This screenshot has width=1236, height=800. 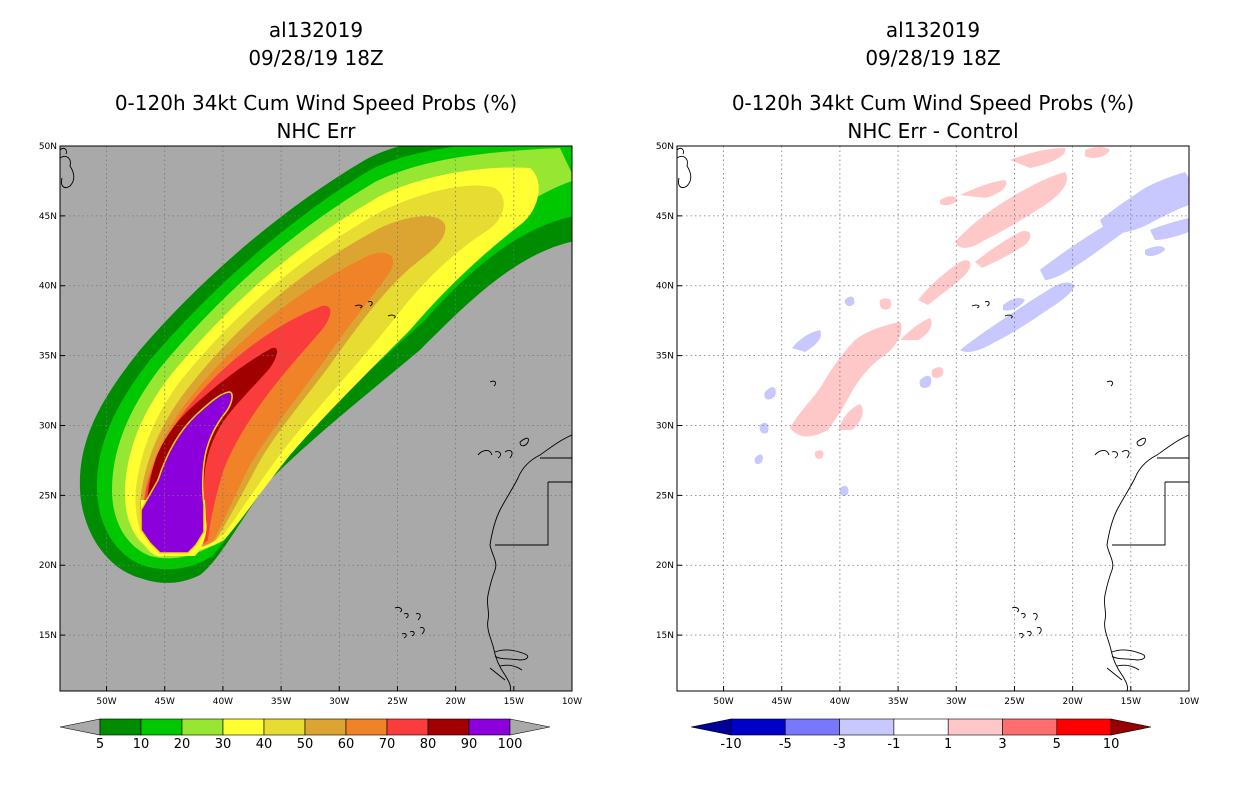 I want to click on right-lat-label: 40N, so click(x=665, y=287).